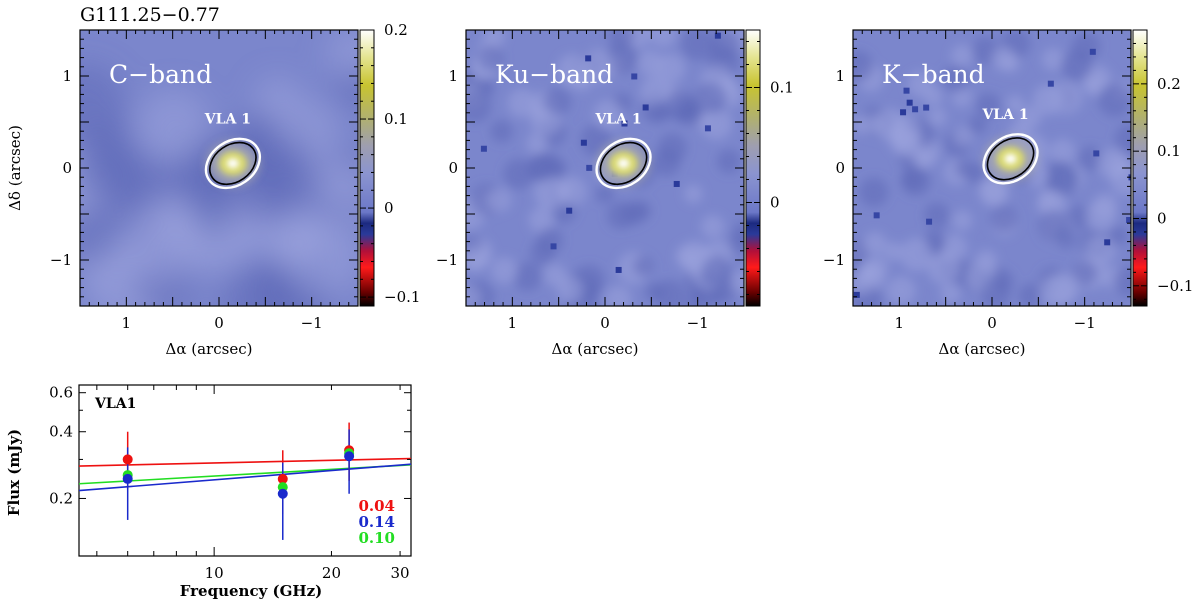  Describe the element at coordinates (282, 478) in the screenshot. I see `data-point-red` at that location.